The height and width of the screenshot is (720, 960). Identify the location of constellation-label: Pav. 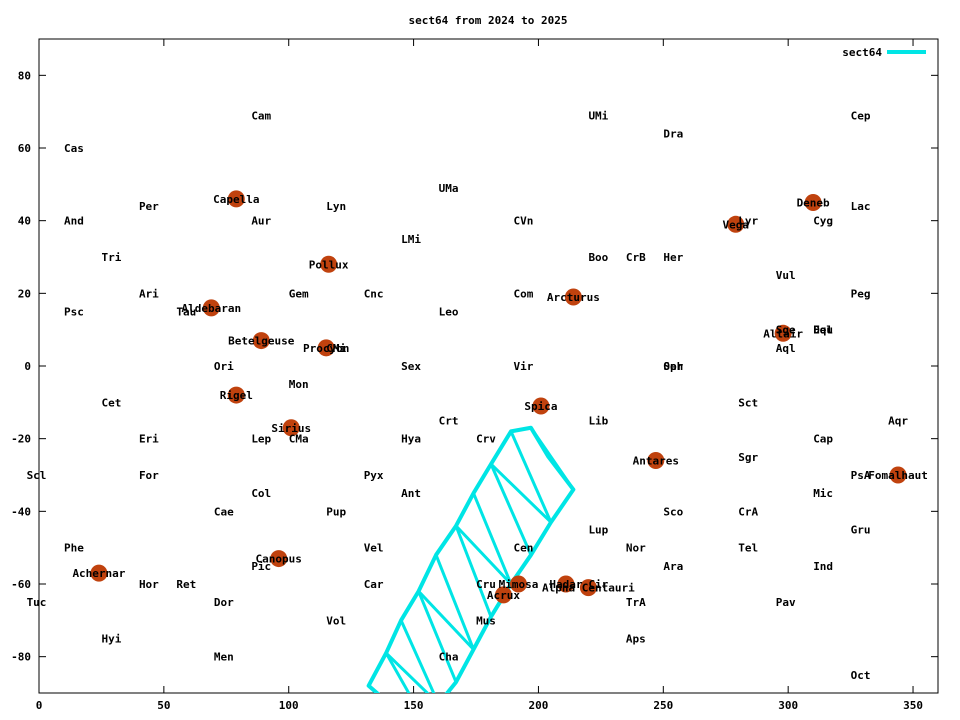
(786, 602).